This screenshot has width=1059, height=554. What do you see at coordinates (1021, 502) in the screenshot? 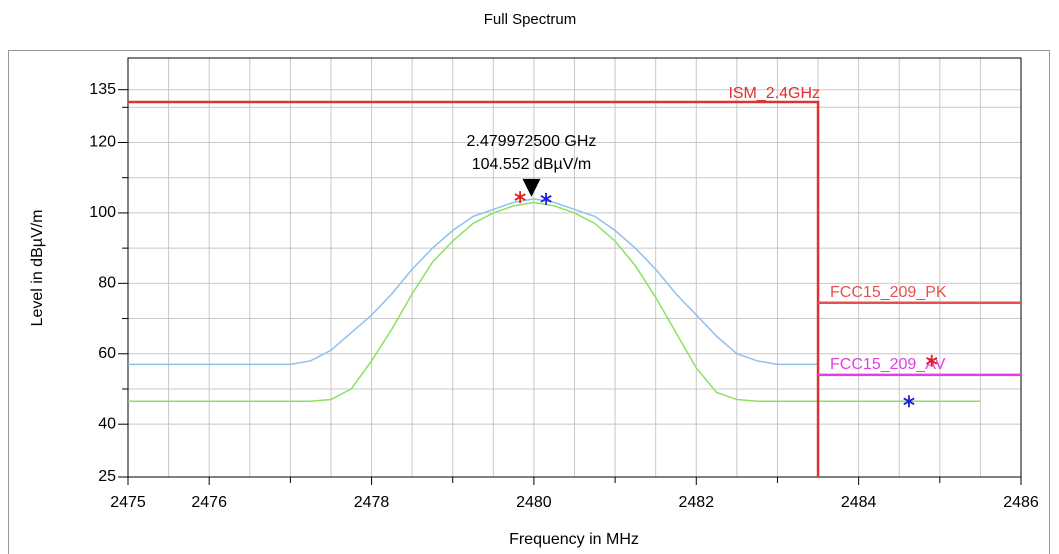
I see `x-tick-label: 2486` at bounding box center [1021, 502].